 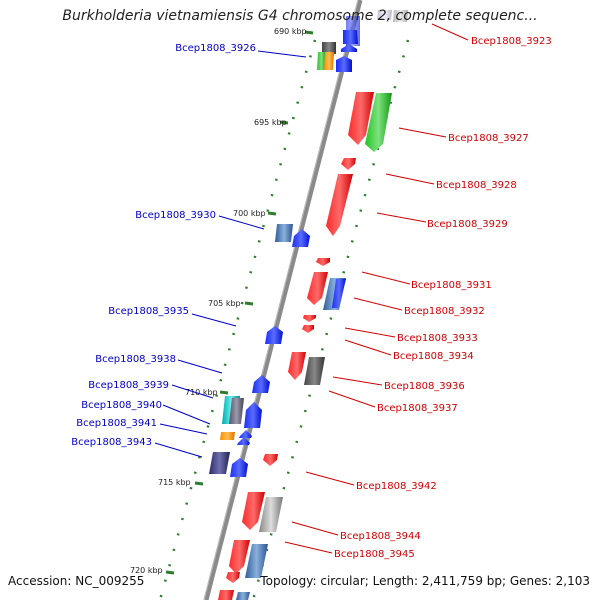 What do you see at coordinates (467, 224) in the screenshot?
I see `gene-label-bcep1808-3929: Bcep1808_3929` at bounding box center [467, 224].